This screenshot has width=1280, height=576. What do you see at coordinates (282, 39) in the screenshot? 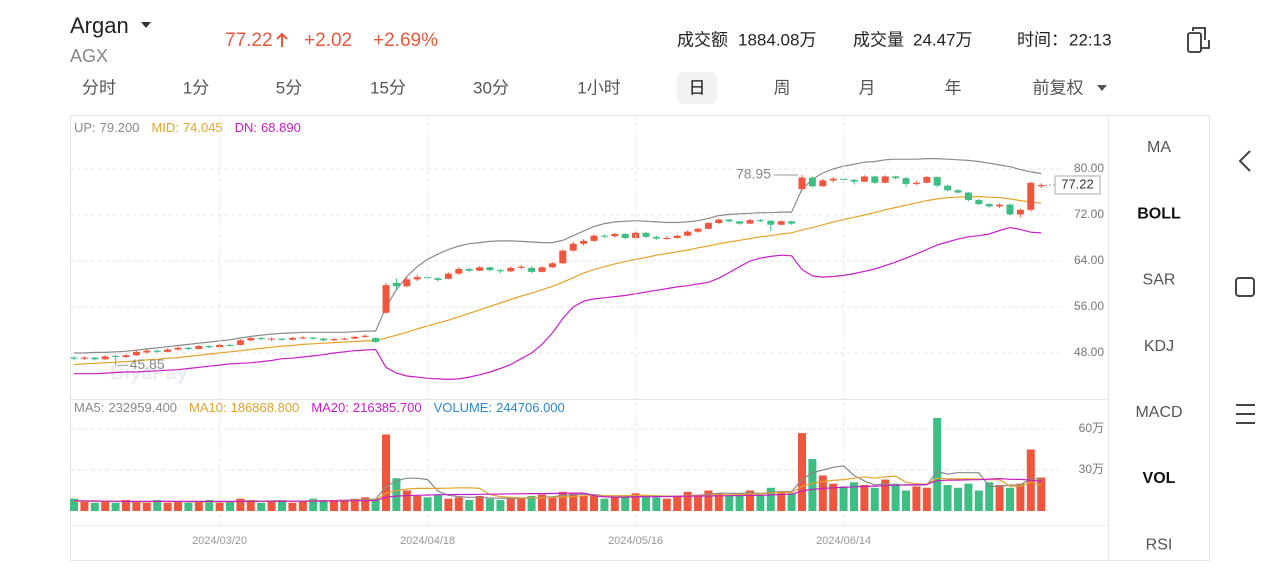
I see `up-arrow` at bounding box center [282, 39].